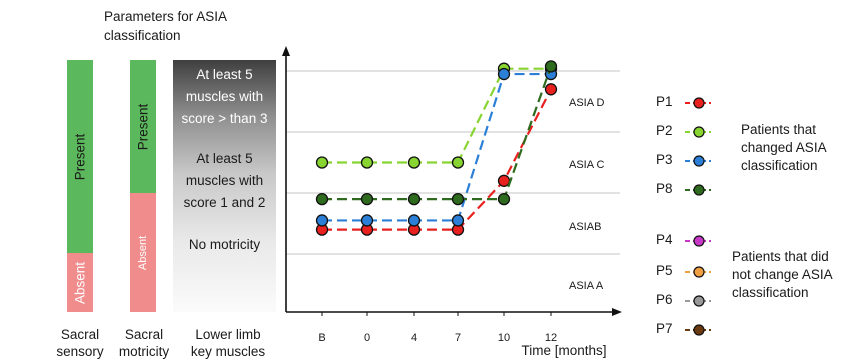  I want to click on legend-label-p7: P7, so click(664, 328).